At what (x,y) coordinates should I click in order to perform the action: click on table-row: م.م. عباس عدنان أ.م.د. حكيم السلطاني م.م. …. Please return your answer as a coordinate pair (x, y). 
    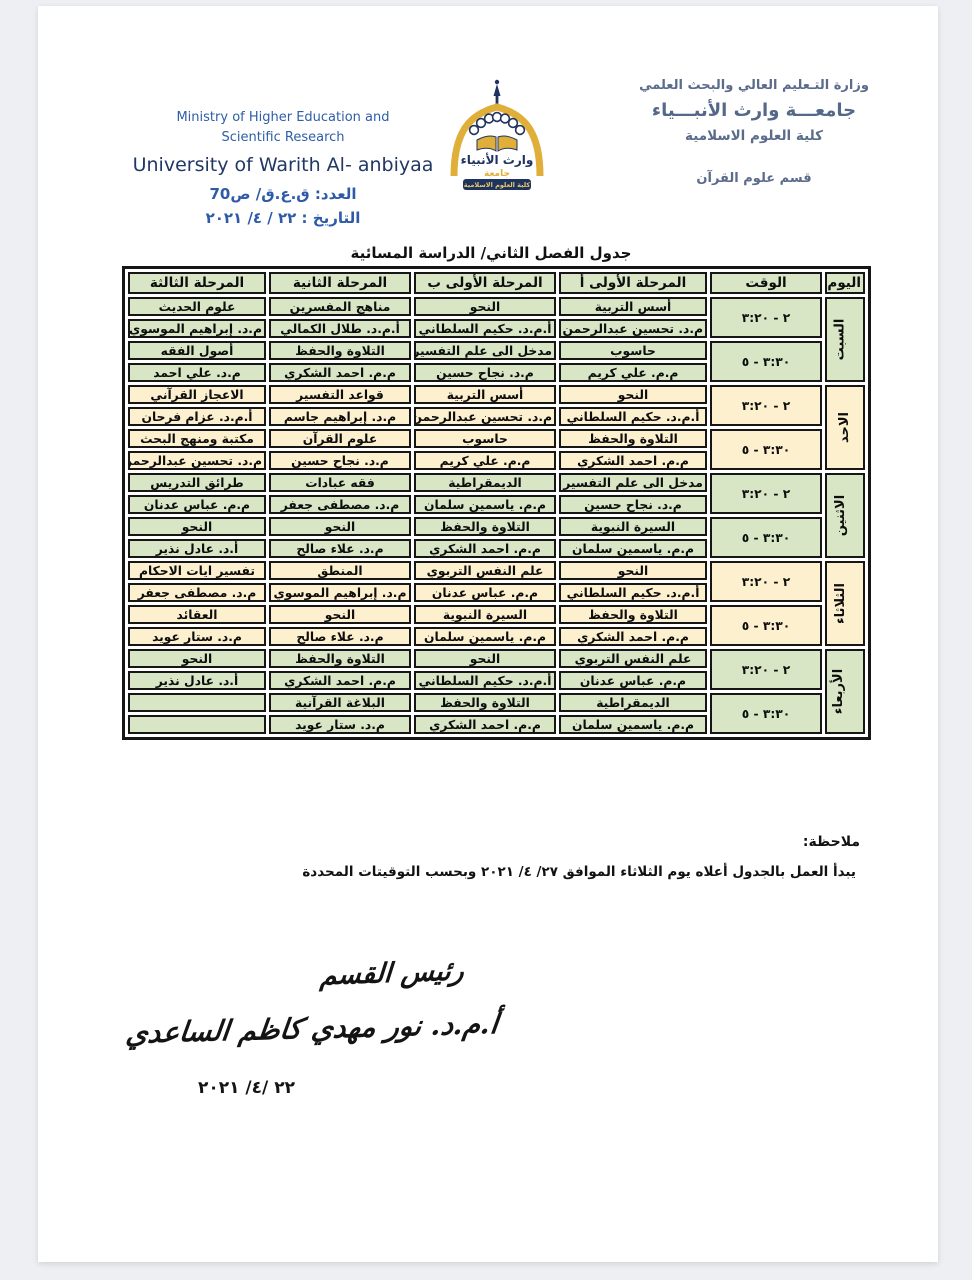
    Looking at the image, I should click on (496, 680).